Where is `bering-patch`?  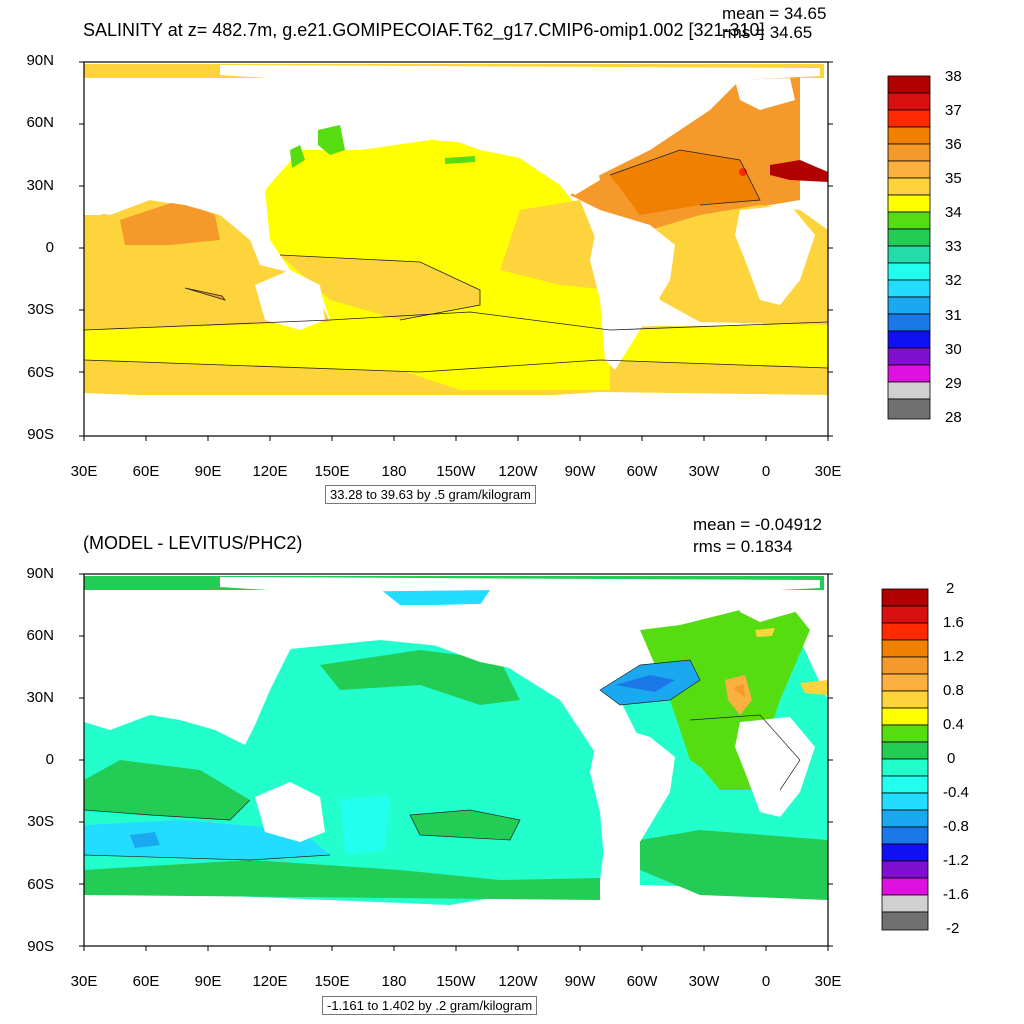
bering-patch is located at coordinates (331, 140).